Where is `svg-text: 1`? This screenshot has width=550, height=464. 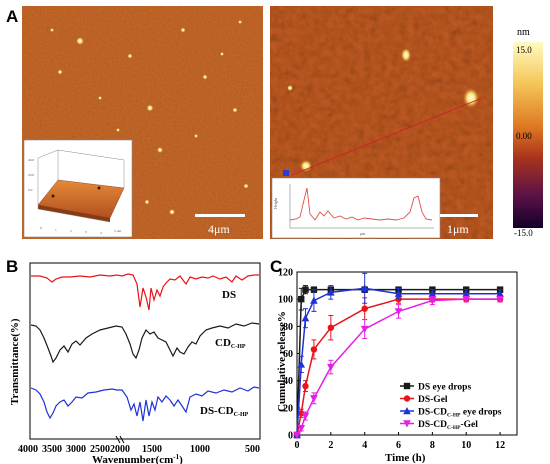 svg-text: 1 is located at coordinates (56, 230).